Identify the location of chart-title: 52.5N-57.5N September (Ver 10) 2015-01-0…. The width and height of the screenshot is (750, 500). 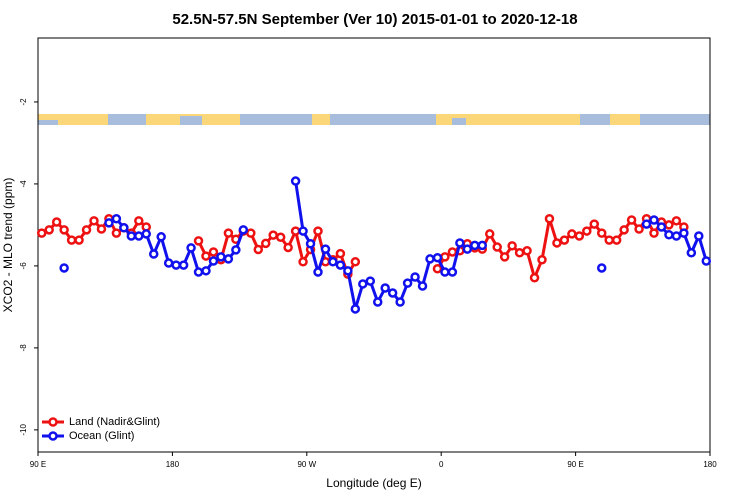
(374, 19).